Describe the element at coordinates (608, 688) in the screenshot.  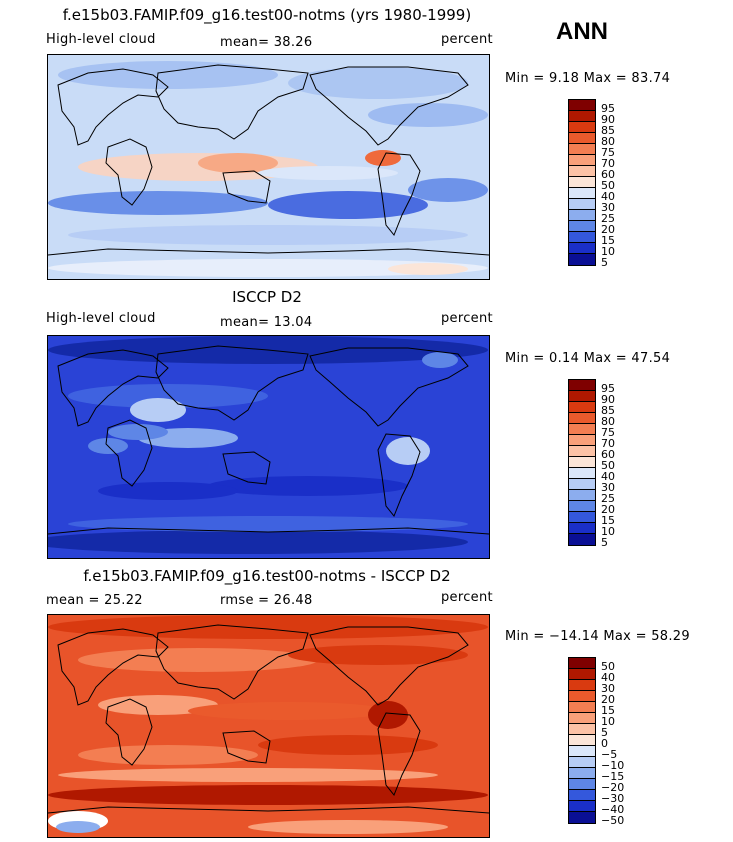
I see `colorbar-label: 30` at that location.